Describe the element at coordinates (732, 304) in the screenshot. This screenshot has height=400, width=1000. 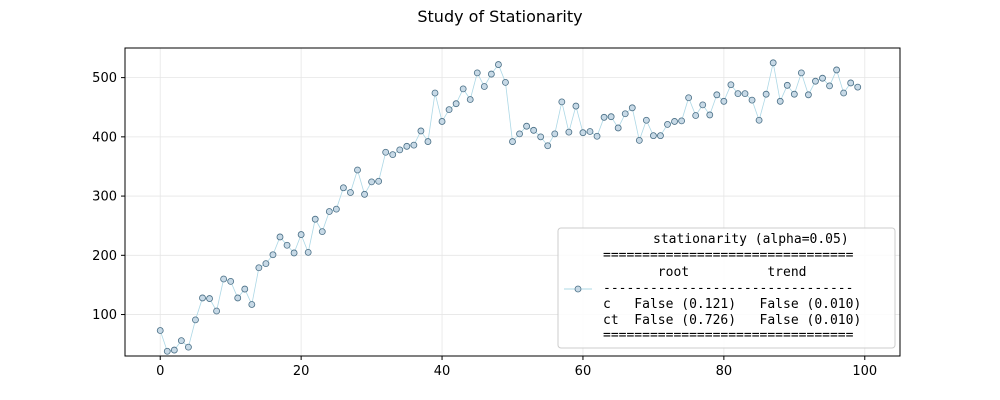
I see `legend-row-c: c False (0.121) False (0.010)` at that location.